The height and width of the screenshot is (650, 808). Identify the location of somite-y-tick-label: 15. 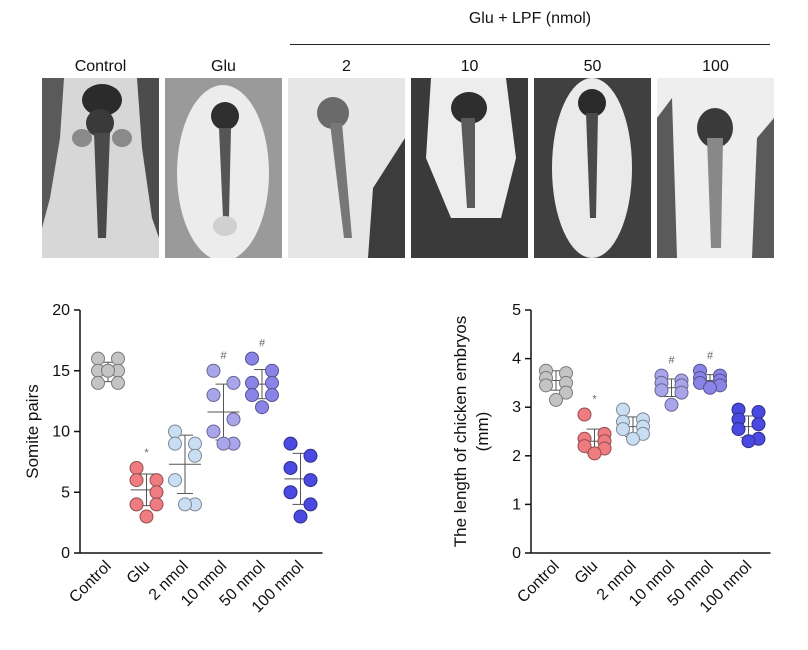
(61, 371).